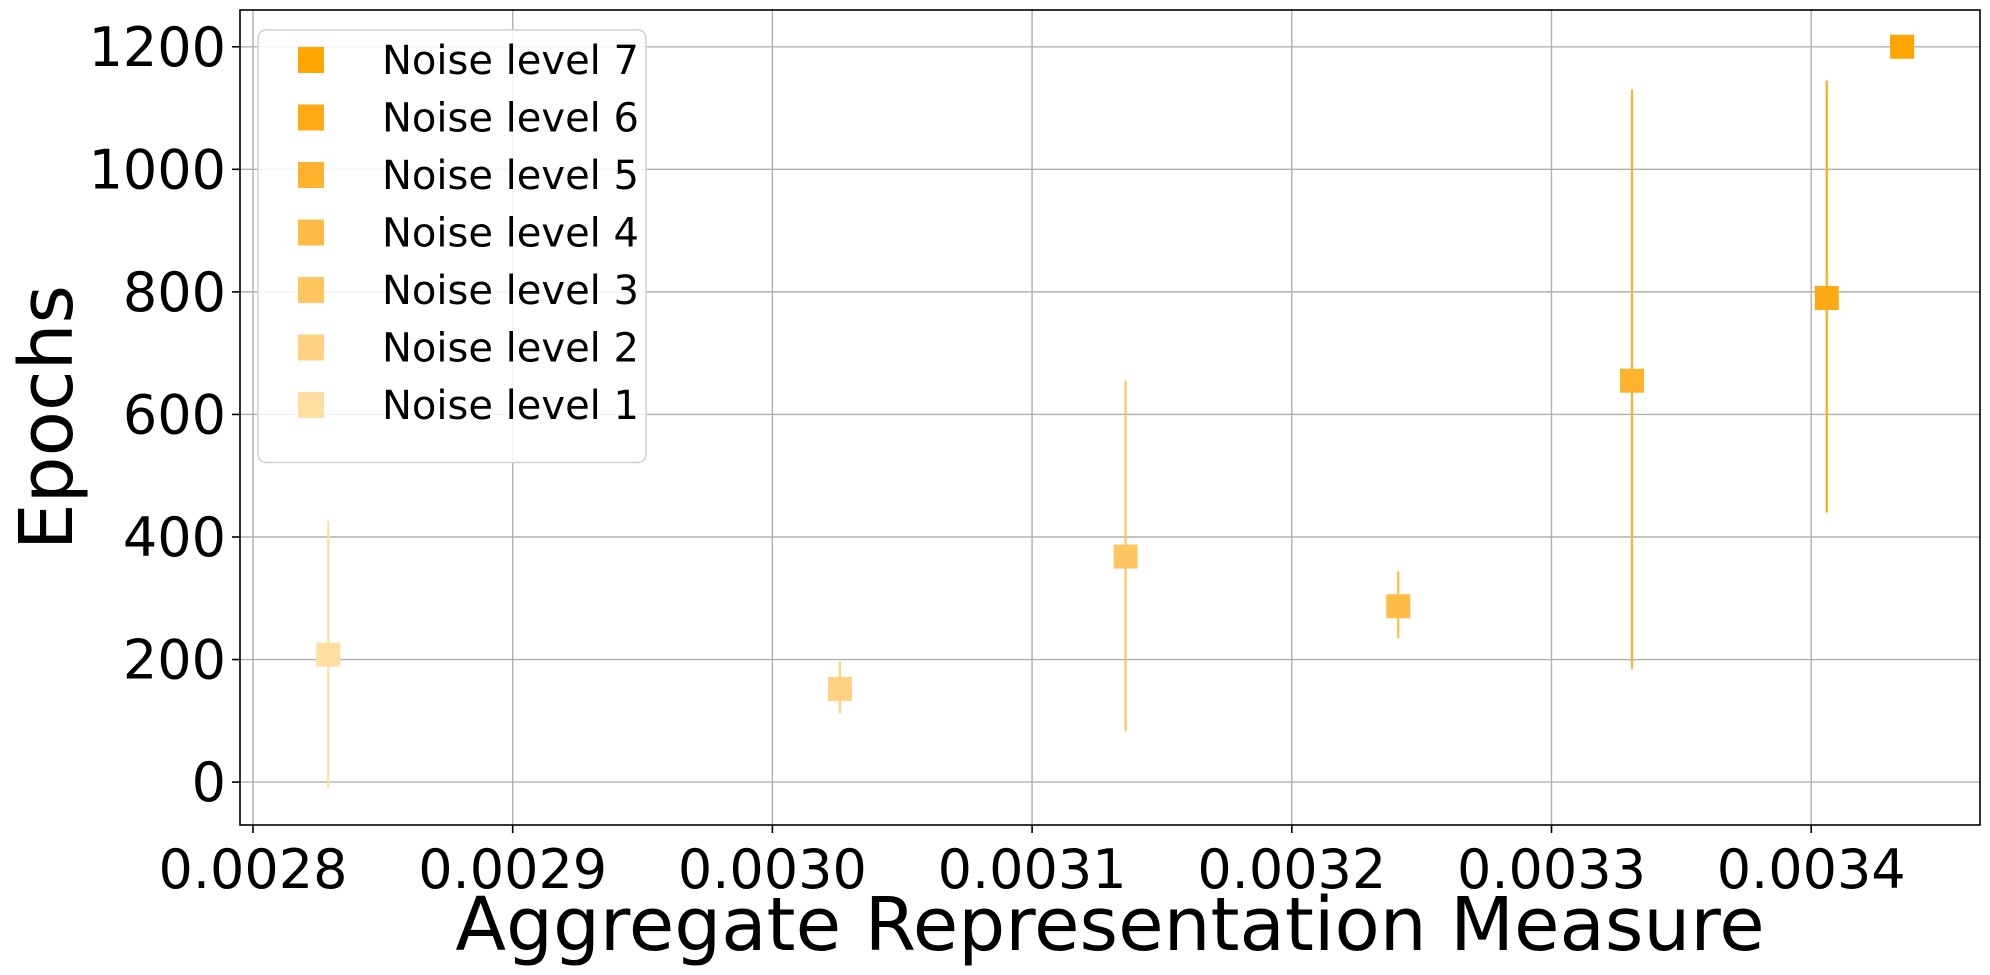 This screenshot has width=1990, height=975. I want to click on x-axis-title: Aggregate Representation Measure, so click(1109, 925).